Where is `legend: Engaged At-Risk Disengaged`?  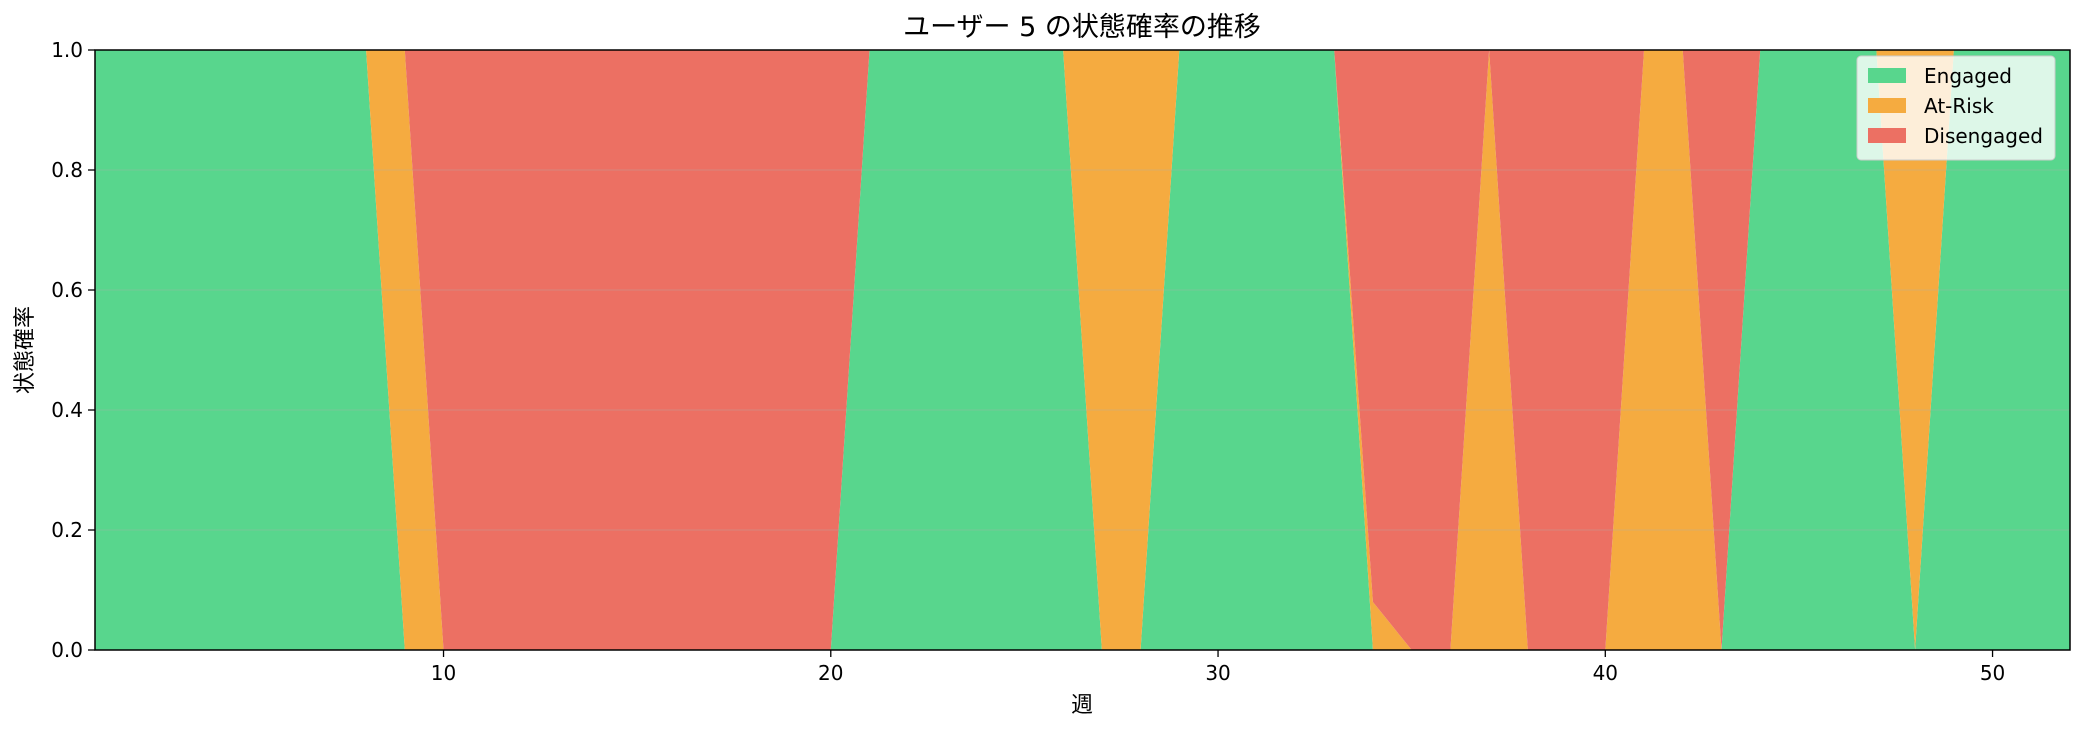
legend: Engaged At-Risk Disengaged is located at coordinates (1956, 108).